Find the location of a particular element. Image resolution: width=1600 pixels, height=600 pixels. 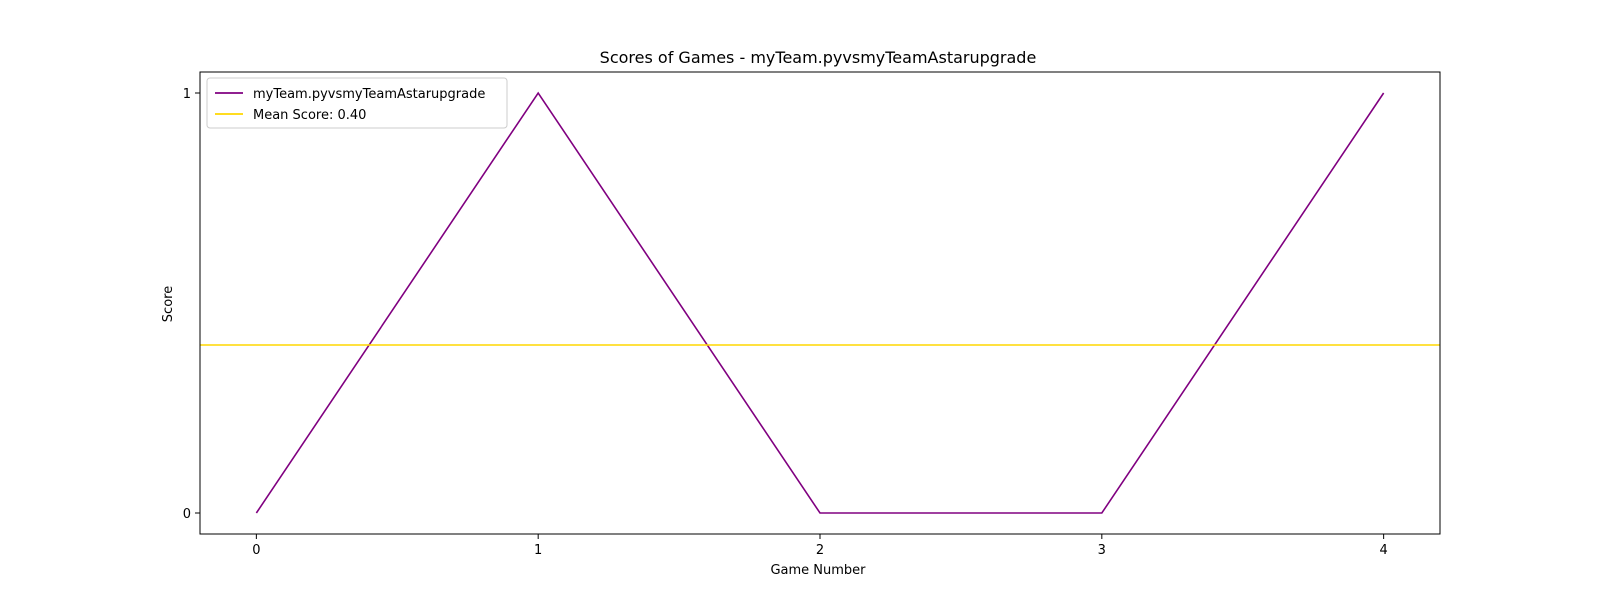

x-axis-label: Game Number is located at coordinates (818, 570).